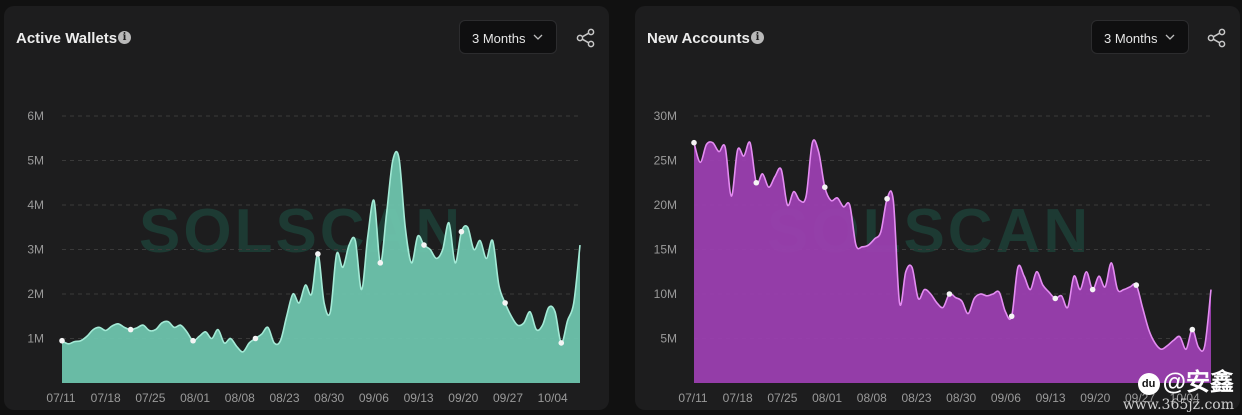 The image size is (1242, 415). What do you see at coordinates (665, 161) in the screenshot?
I see `y-tick-label: 25M` at bounding box center [665, 161].